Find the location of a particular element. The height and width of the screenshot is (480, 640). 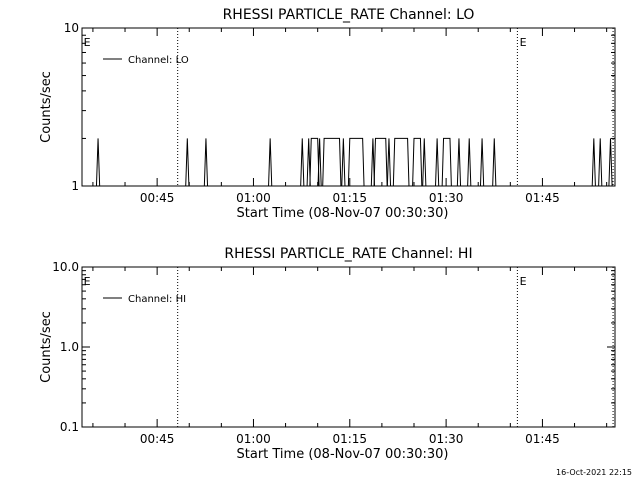

footer-timestamp: 16-Oct-2021 22:15 is located at coordinates (594, 472).